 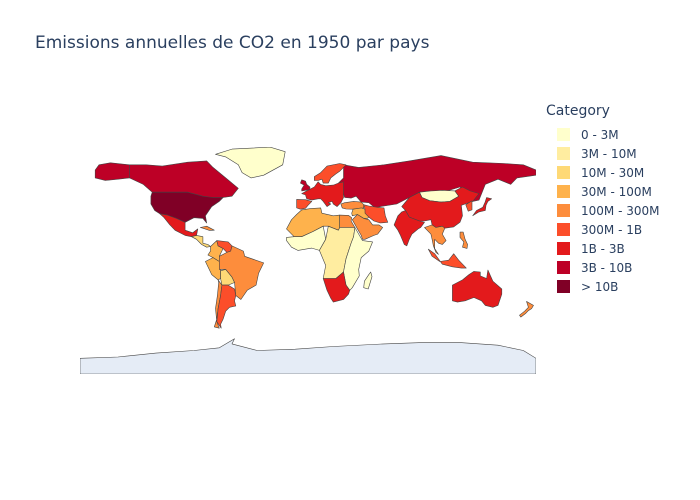 I want to click on country-new-zealand, so click(x=526, y=309).